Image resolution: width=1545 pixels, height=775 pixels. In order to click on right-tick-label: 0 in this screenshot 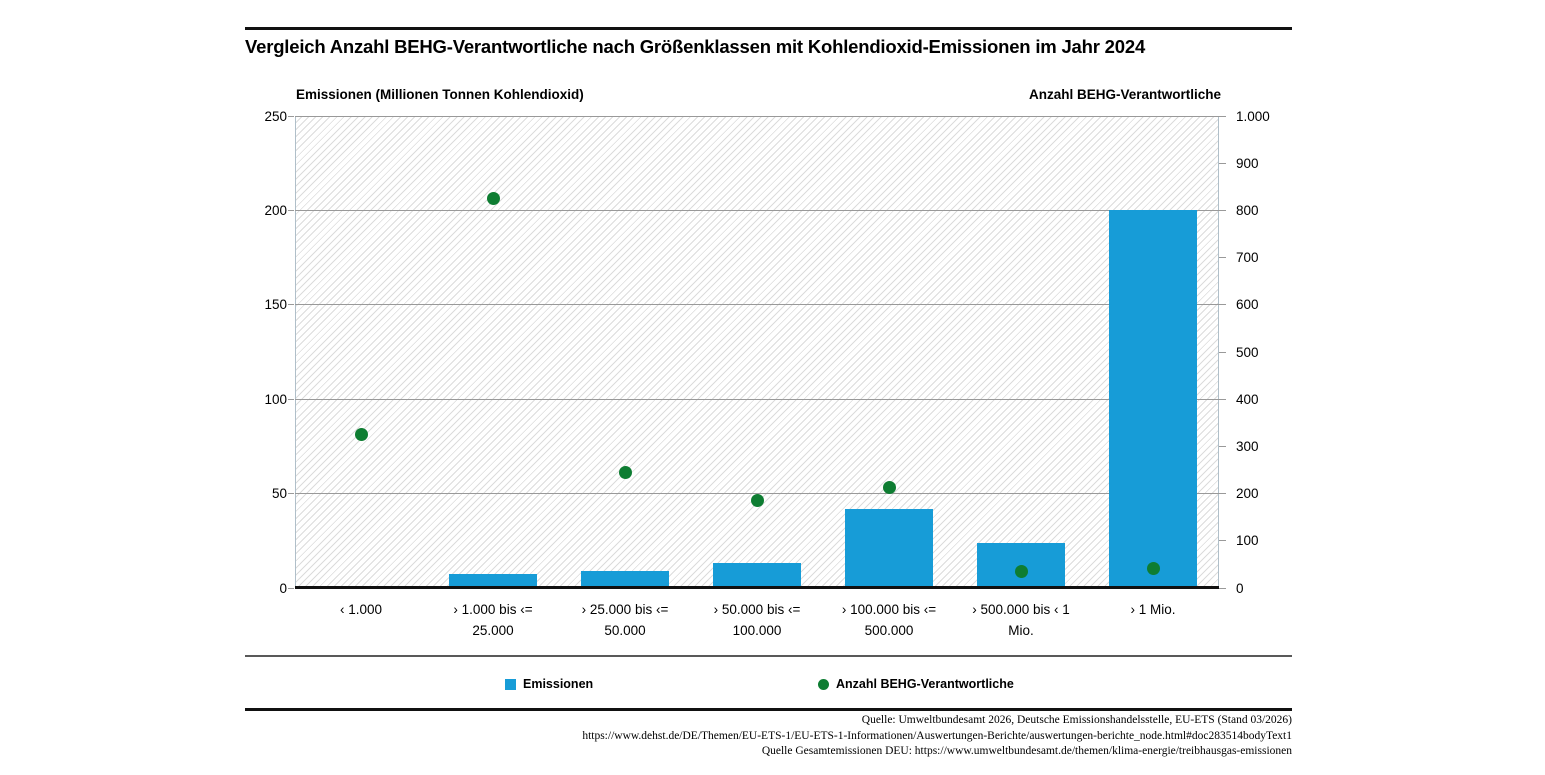, I will do `click(1240, 588)`.